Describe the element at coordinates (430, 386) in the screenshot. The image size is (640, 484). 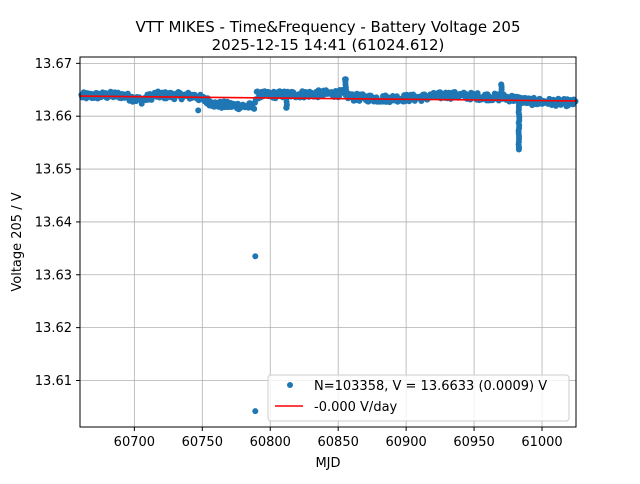
I see `legend-label-points: N=103358, V = 13.6633 (0.0009) V` at that location.